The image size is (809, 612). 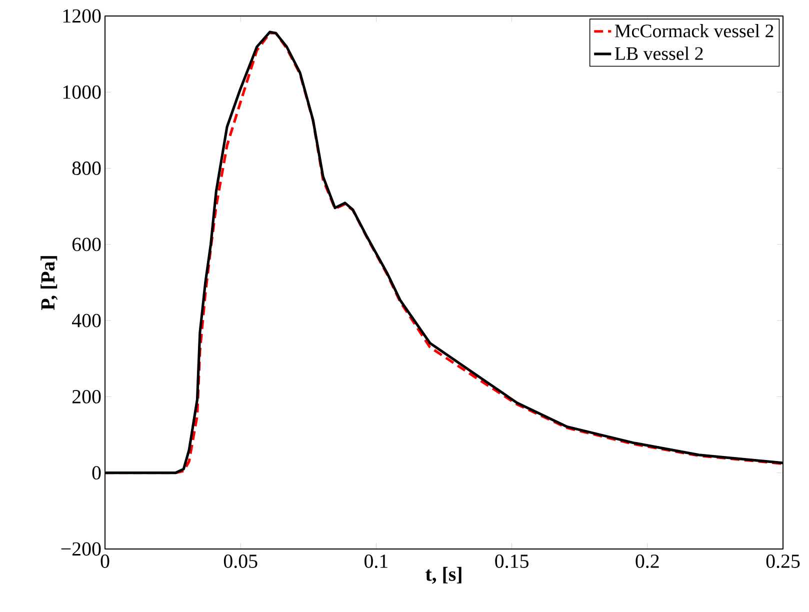 I want to click on y-tick-label: 0, so click(x=96, y=473).